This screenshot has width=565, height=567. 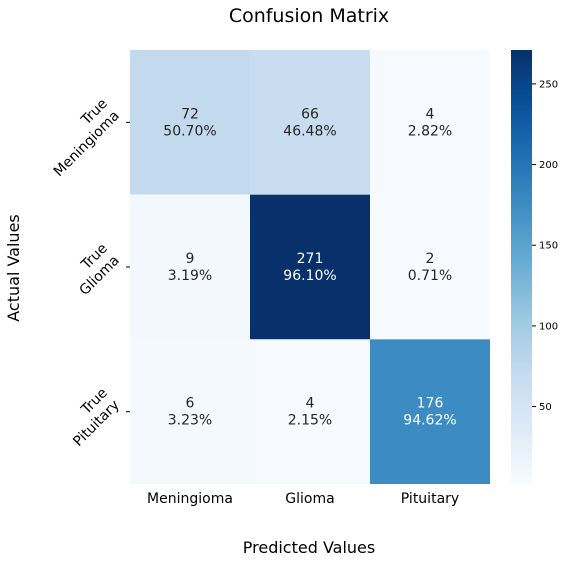 What do you see at coordinates (309, 276) in the screenshot?
I see `cell-percent-label: 96.10%` at bounding box center [309, 276].